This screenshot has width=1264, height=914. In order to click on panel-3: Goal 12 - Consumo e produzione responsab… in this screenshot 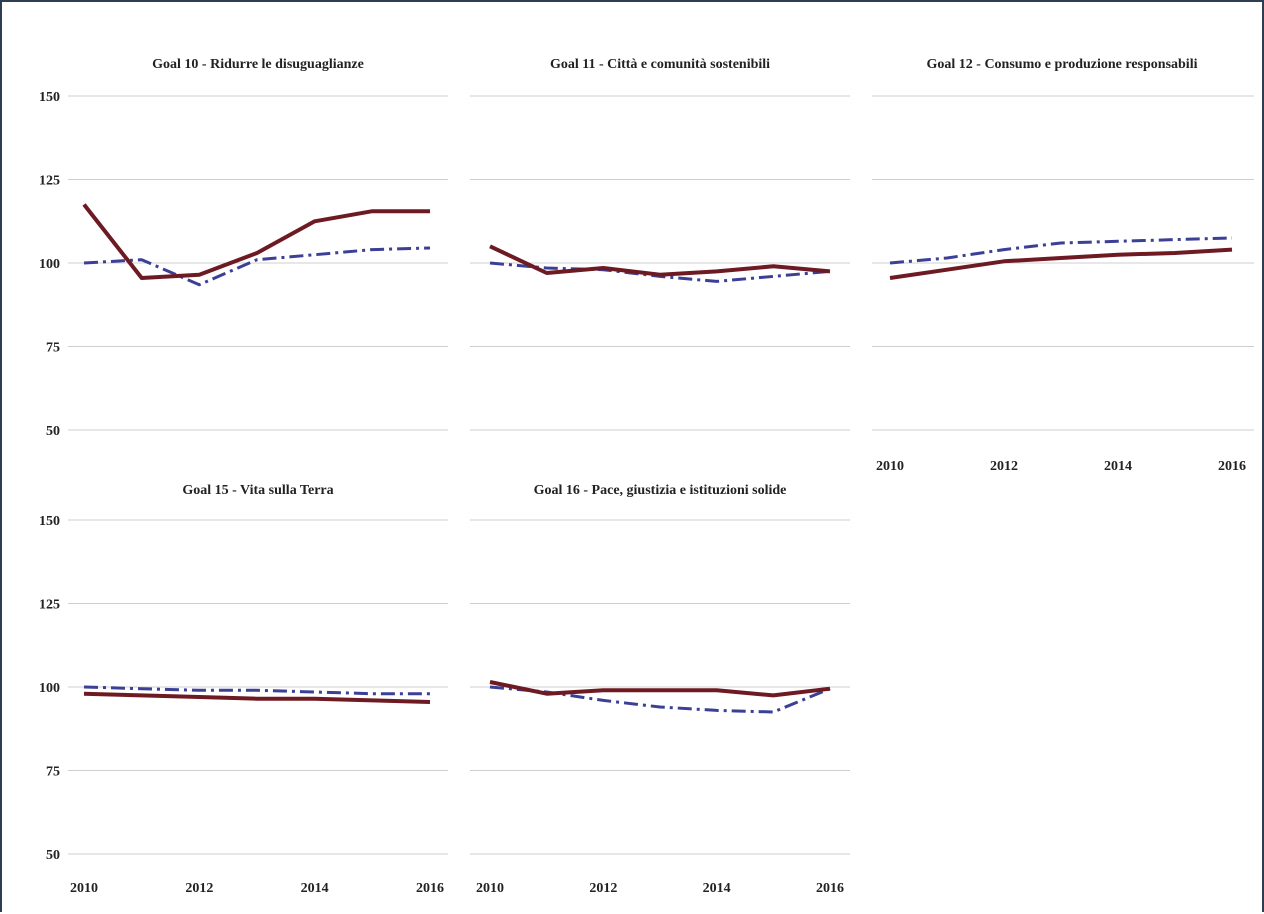, I will do `click(1063, 265)`.